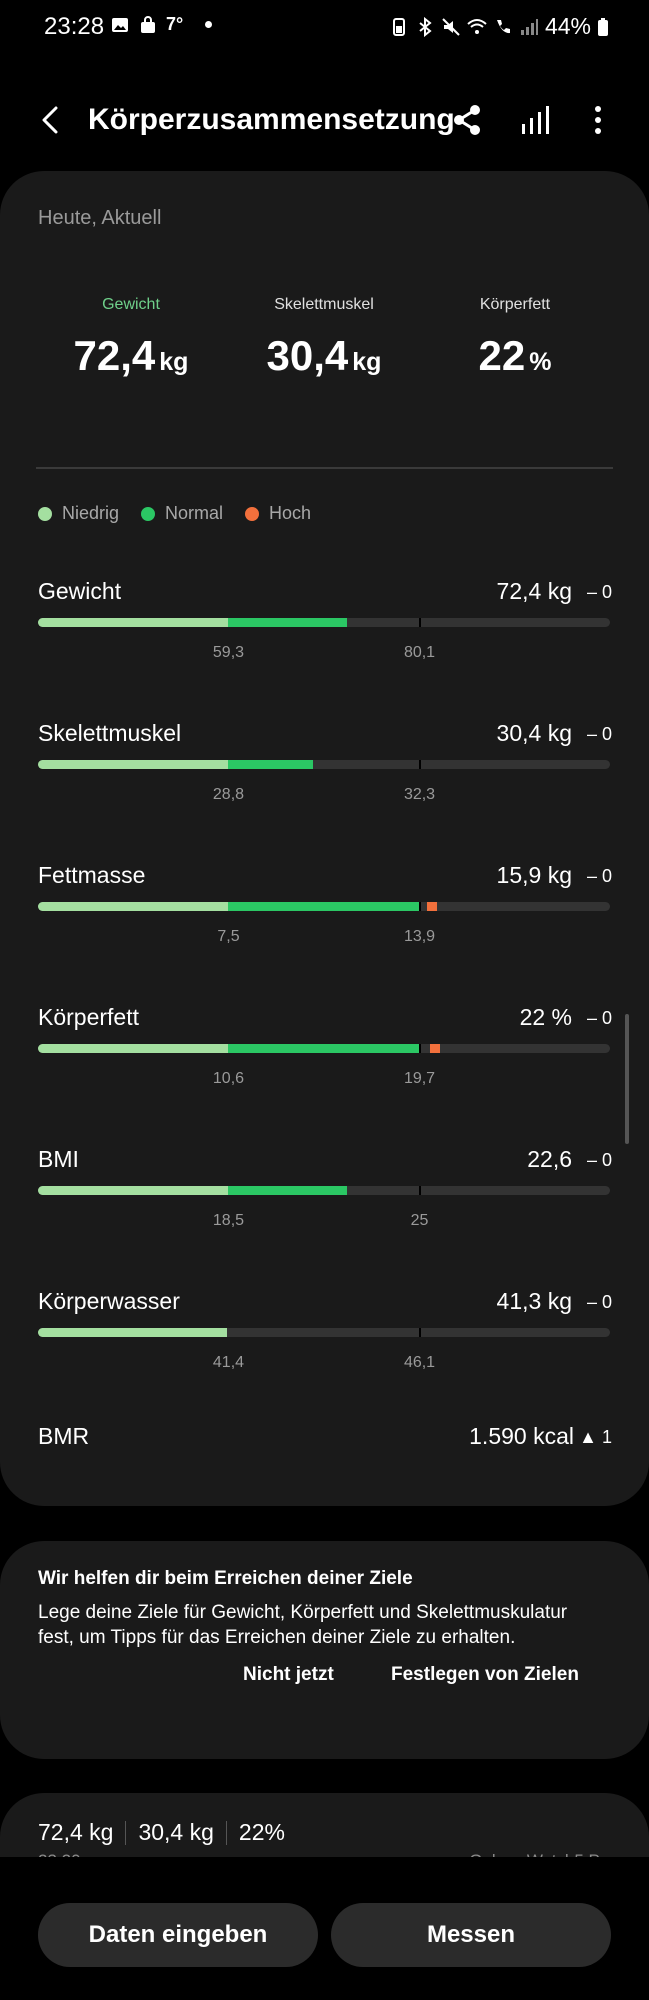  I want to click on summary-body-fat: Körperfett 22%, so click(515, 338).